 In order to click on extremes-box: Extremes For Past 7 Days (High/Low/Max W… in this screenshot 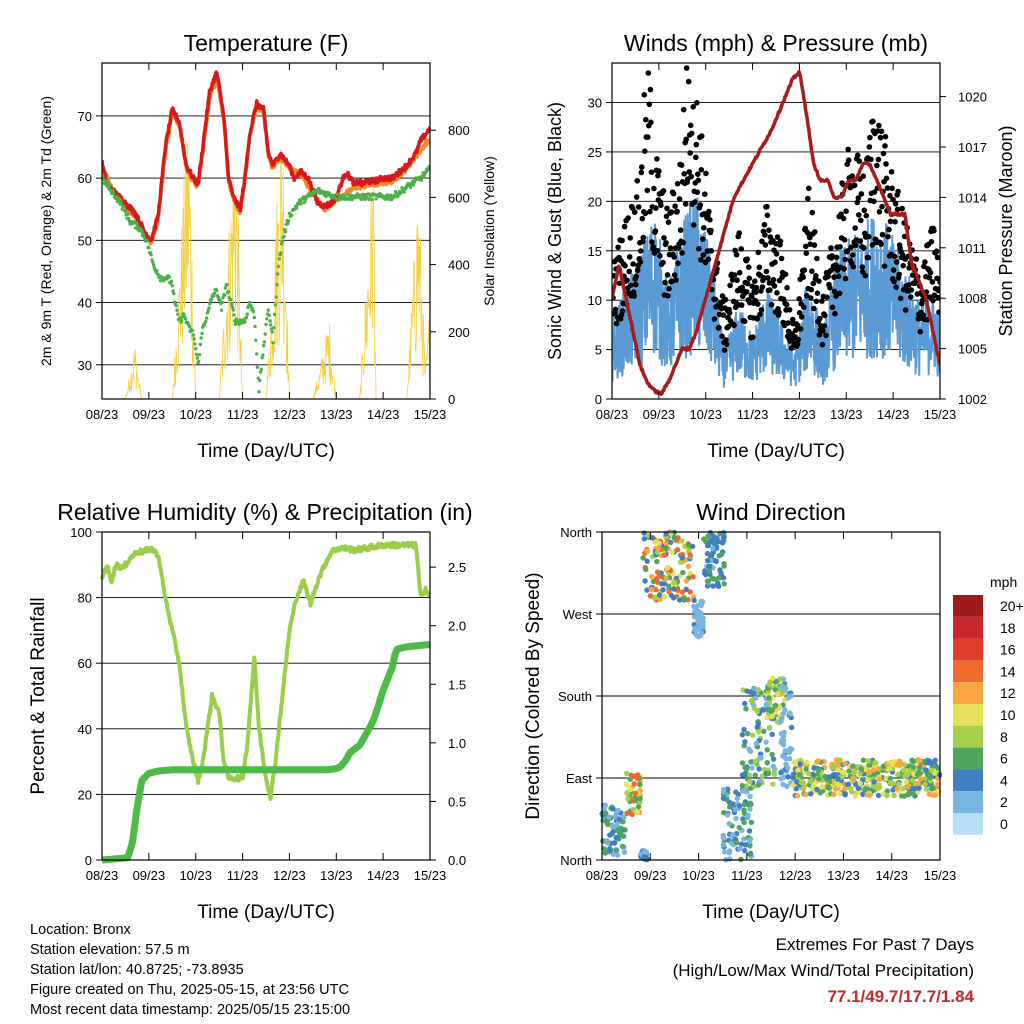, I will do `click(823, 971)`.